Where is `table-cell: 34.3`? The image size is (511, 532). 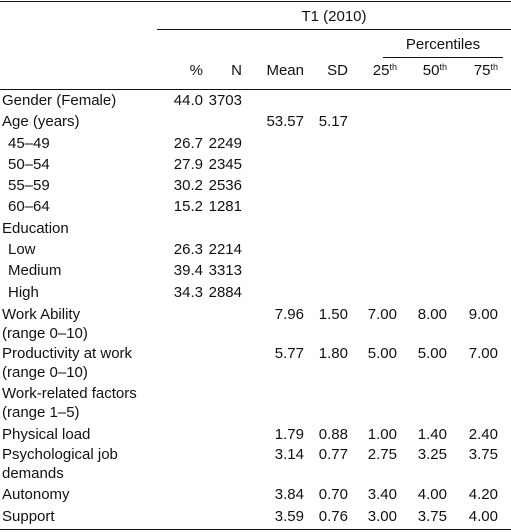 table-cell: 34.3 is located at coordinates (188, 292).